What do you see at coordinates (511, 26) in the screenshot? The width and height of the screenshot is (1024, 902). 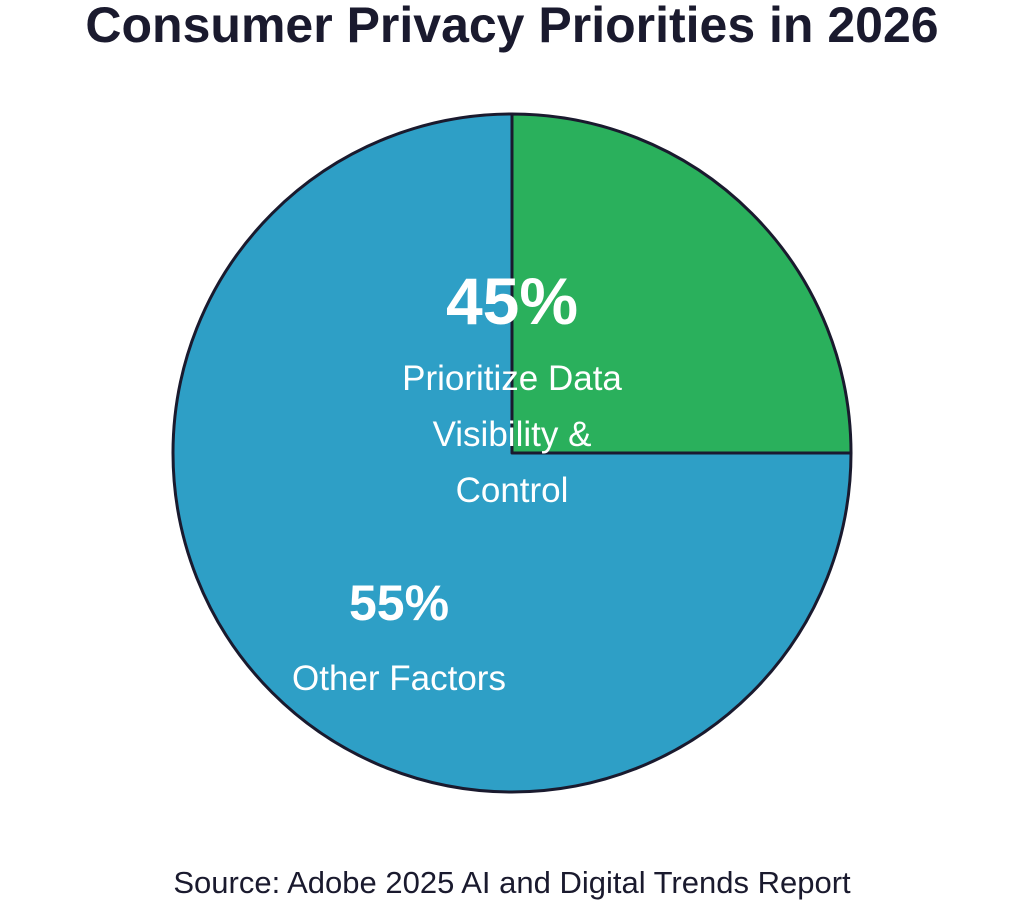 I see `chart-title: Consumer Privacy Priorities in 2026` at bounding box center [511, 26].